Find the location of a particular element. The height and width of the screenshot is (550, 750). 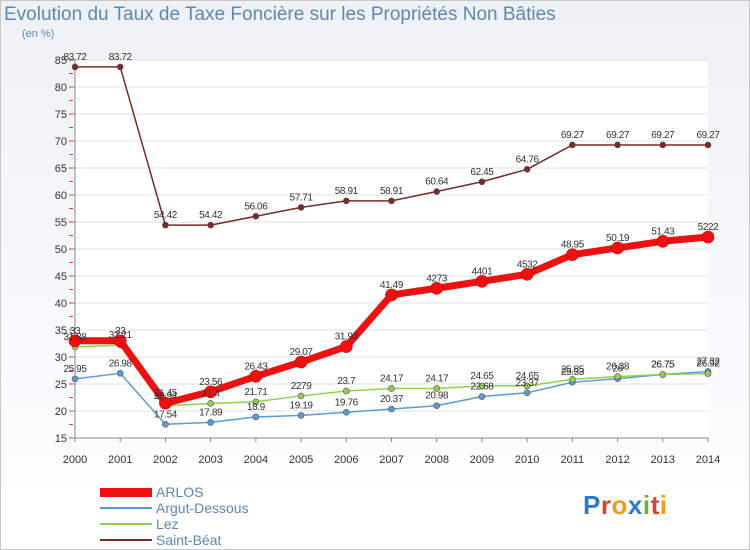

data-label-argut-dessous: 23.37 is located at coordinates (528, 383).